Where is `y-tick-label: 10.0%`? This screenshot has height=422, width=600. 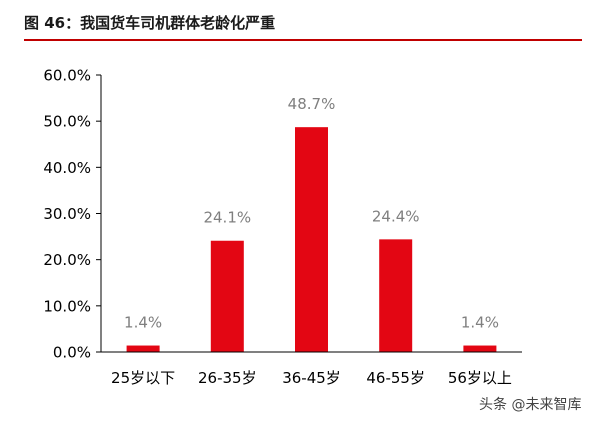 y-tick-label: 10.0% is located at coordinates (67, 306).